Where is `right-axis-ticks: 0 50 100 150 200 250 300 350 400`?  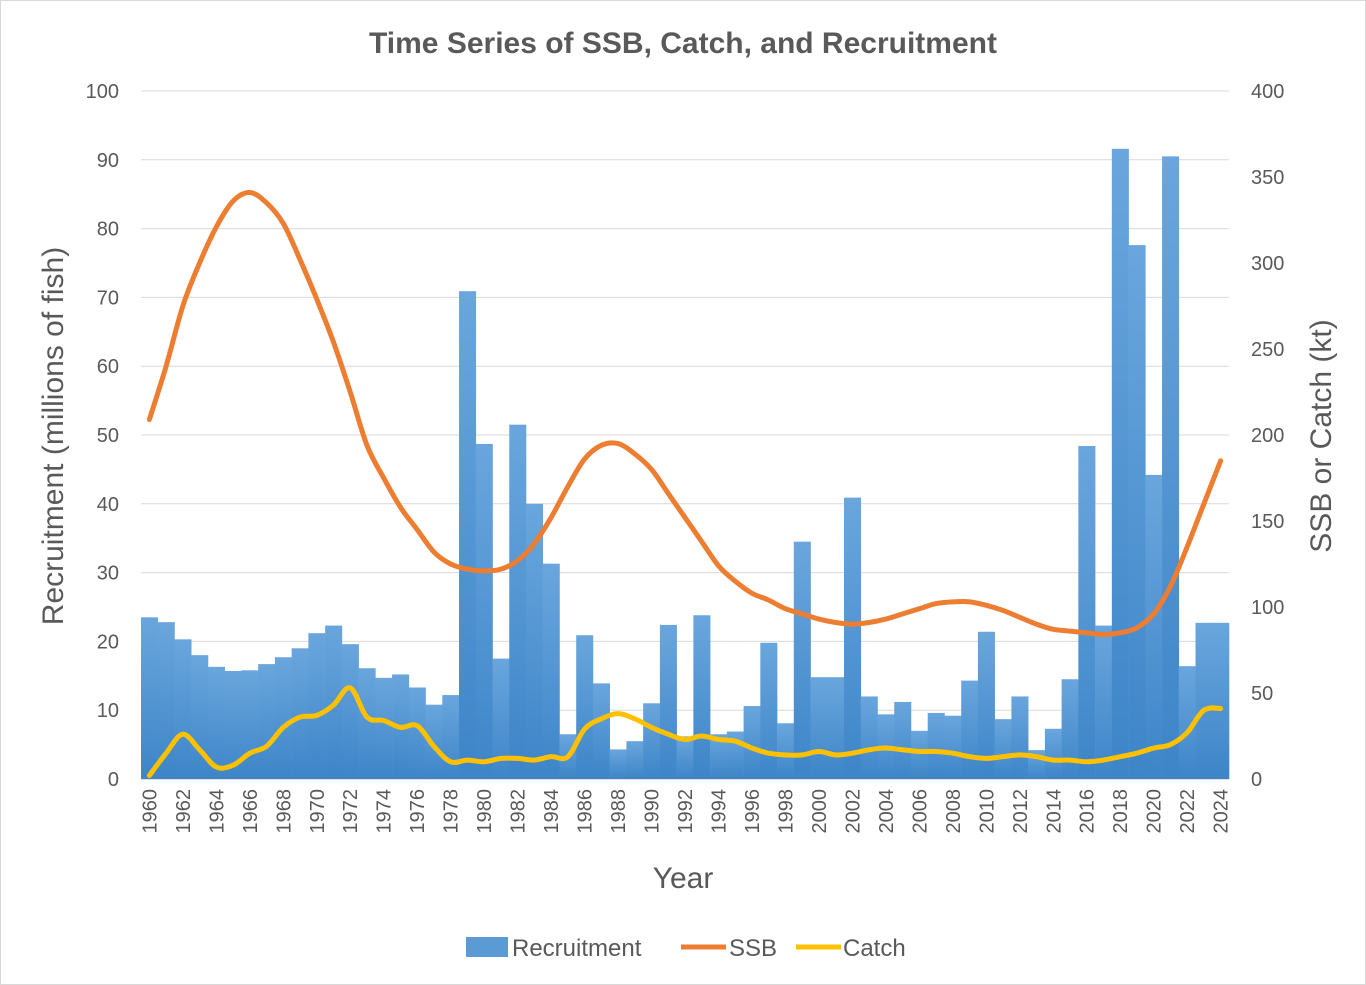 right-axis-ticks: 0 50 100 150 200 250 300 350 400 is located at coordinates (1267, 436).